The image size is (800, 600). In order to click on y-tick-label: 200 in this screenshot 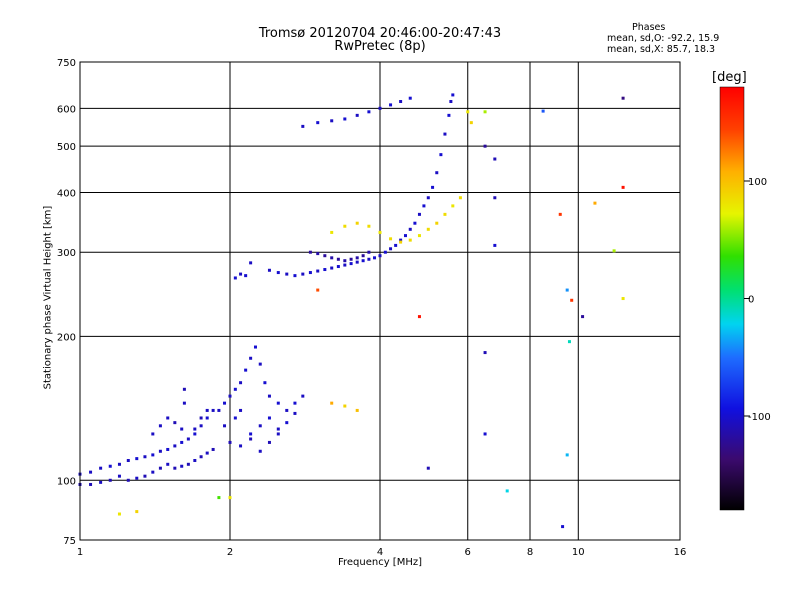, I will do `click(66, 337)`.